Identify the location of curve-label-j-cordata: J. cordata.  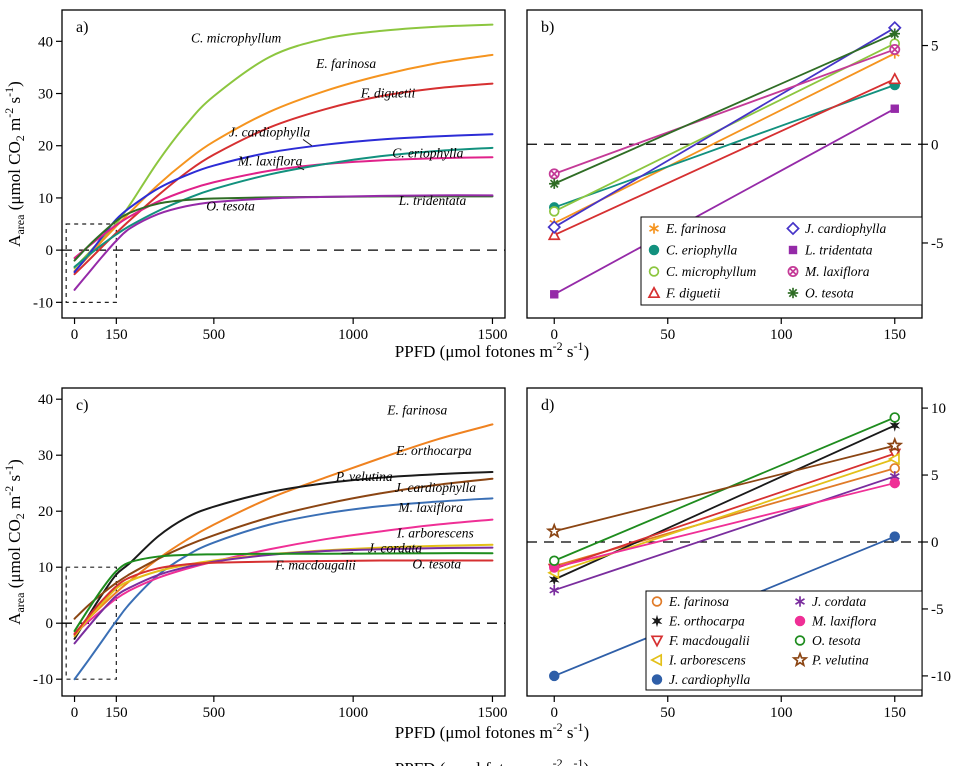
(395, 548).